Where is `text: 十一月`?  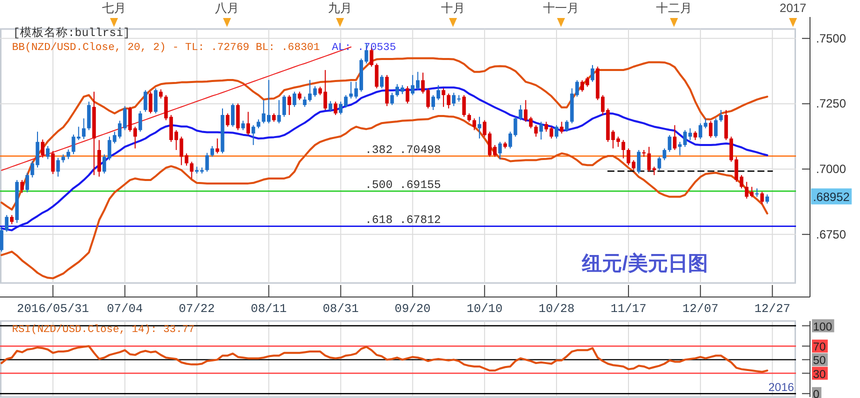 text: 十一月 is located at coordinates (561, 8).